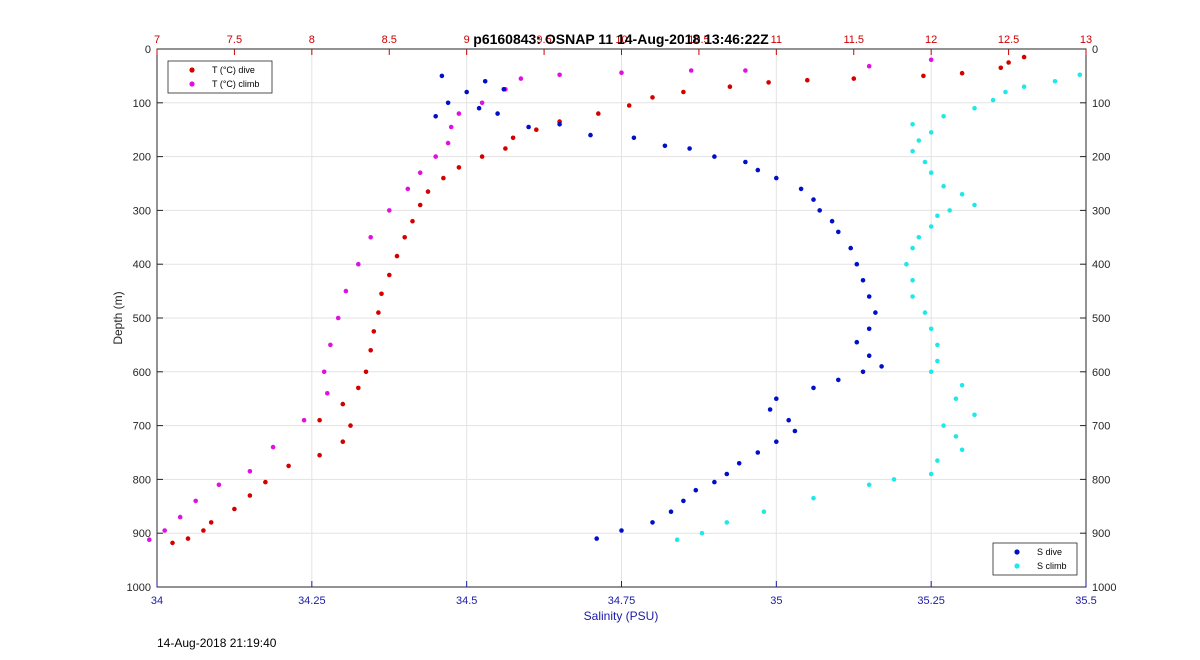 The image size is (1200, 660). What do you see at coordinates (621, 39) in the screenshot?
I see `chart-title: p6160843: OSNAP 11 14-Aug-2018 13:46:22Z` at bounding box center [621, 39].